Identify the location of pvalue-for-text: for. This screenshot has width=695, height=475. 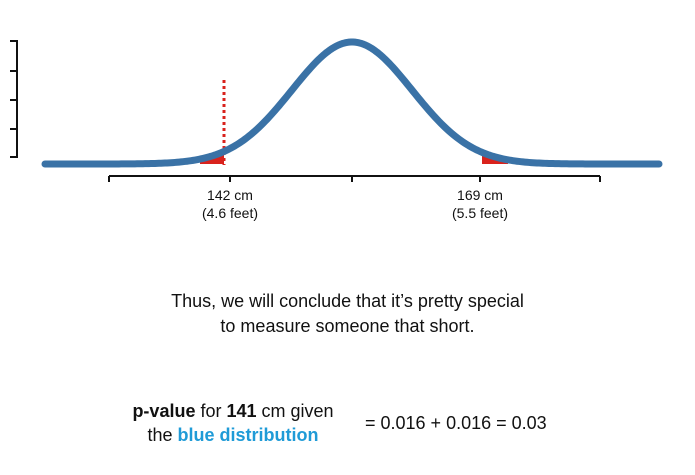
(211, 411).